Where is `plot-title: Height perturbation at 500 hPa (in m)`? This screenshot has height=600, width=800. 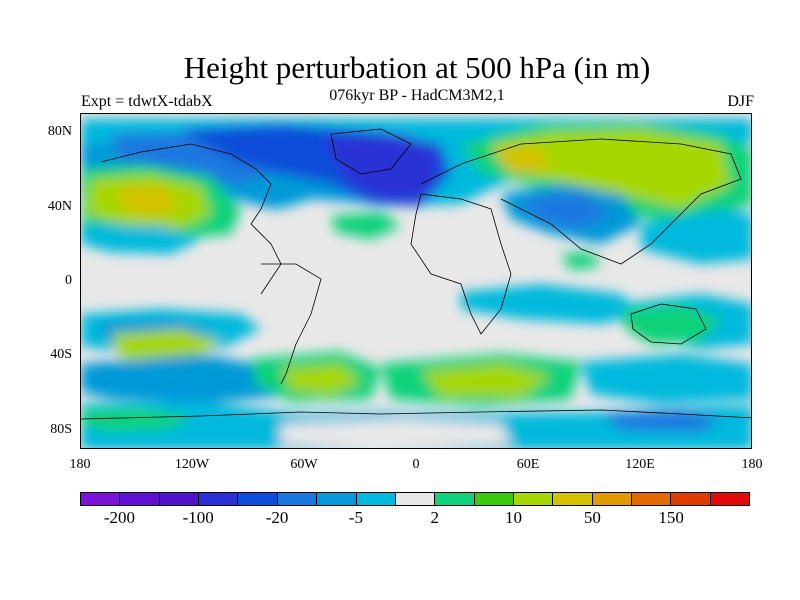
plot-title: Height perturbation at 500 hPa (in m) is located at coordinates (417, 67).